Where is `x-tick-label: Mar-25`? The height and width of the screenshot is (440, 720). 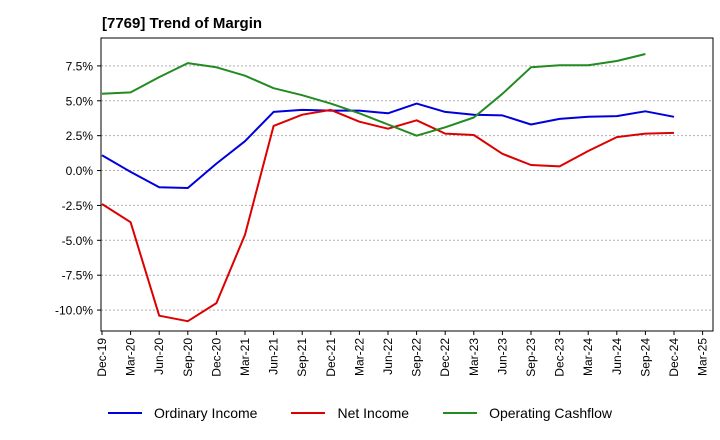 x-tick-label: Mar-25 is located at coordinates (703, 357).